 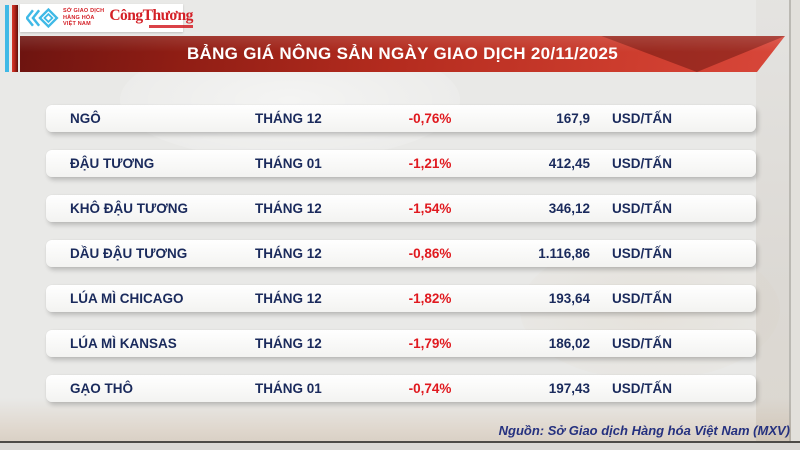 What do you see at coordinates (569, 298) in the screenshot?
I see `price-value: 193,64` at bounding box center [569, 298].